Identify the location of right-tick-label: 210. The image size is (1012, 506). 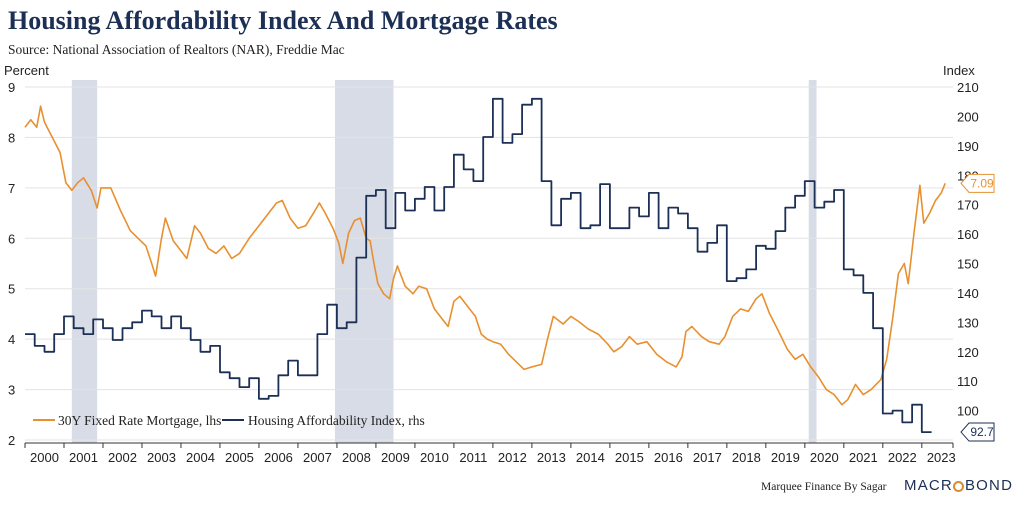
(968, 87).